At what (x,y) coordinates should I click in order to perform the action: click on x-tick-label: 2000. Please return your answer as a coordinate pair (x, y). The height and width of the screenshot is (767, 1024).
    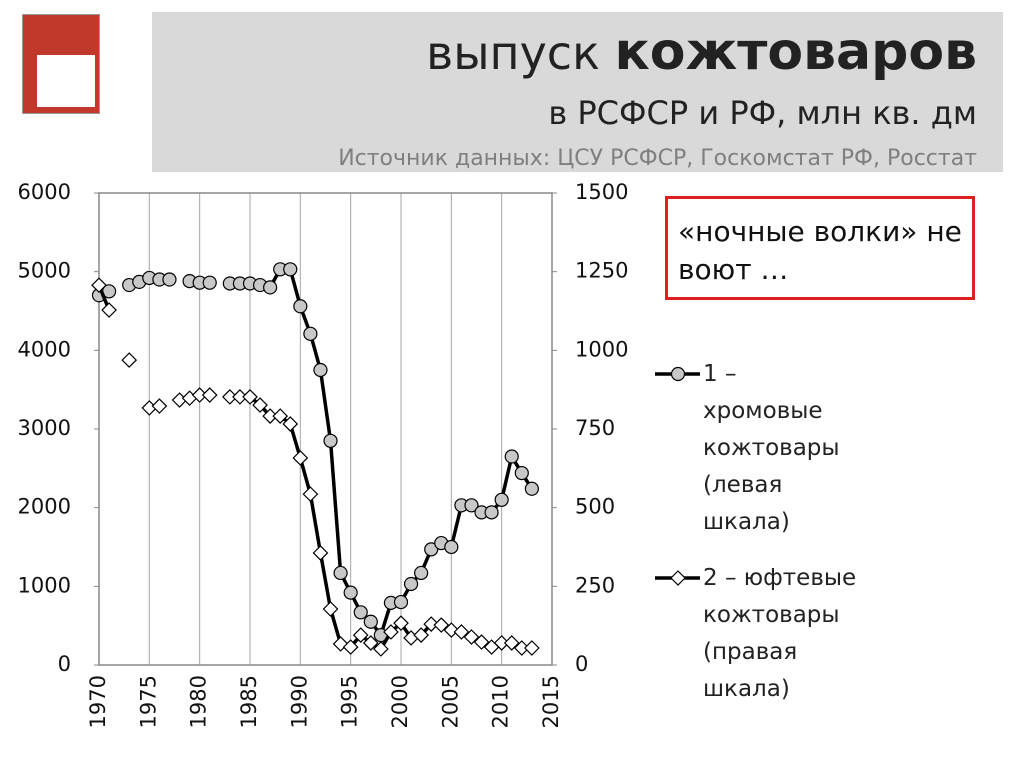
    Looking at the image, I should click on (400, 701).